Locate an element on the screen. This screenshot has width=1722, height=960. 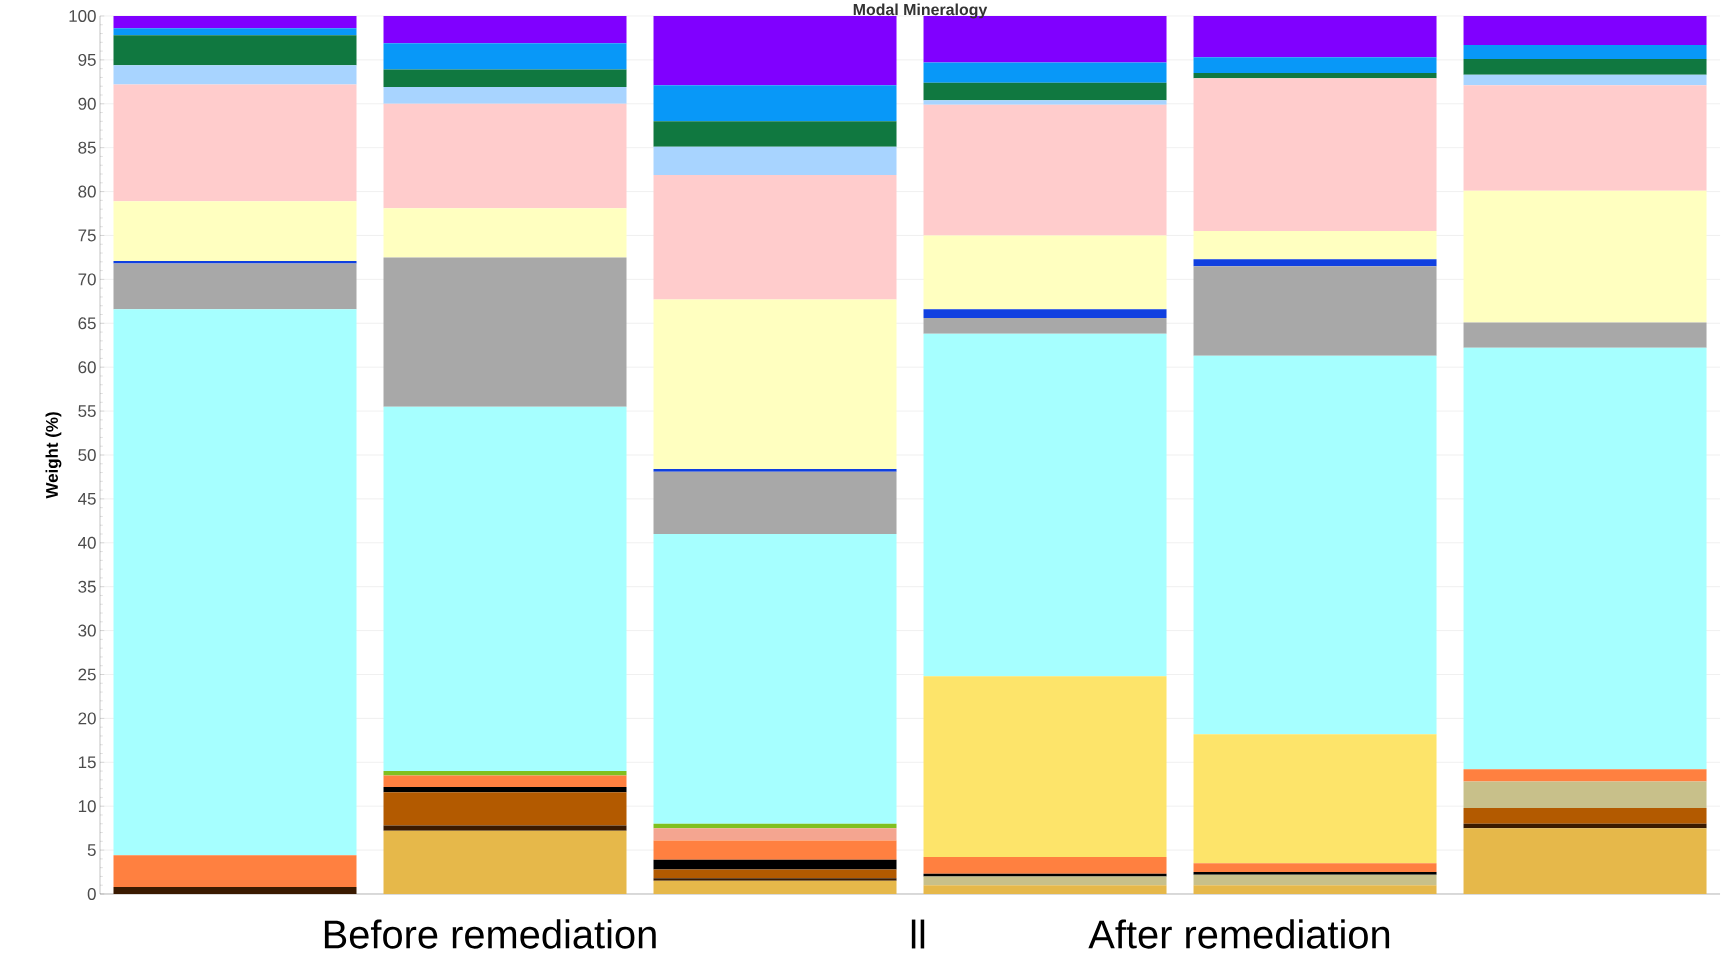
y-tick-label: 95 is located at coordinates (87, 59).